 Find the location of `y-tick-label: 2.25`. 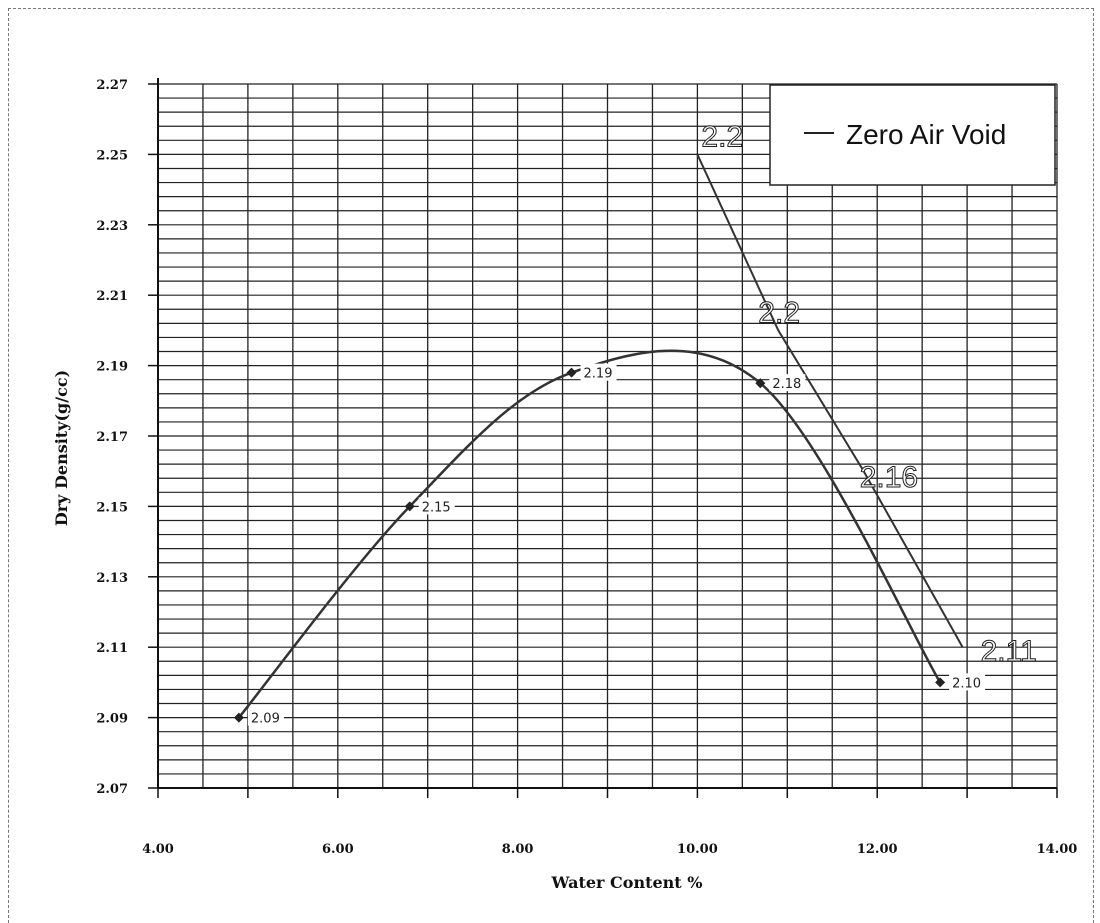

y-tick-label: 2.25 is located at coordinates (112, 155).